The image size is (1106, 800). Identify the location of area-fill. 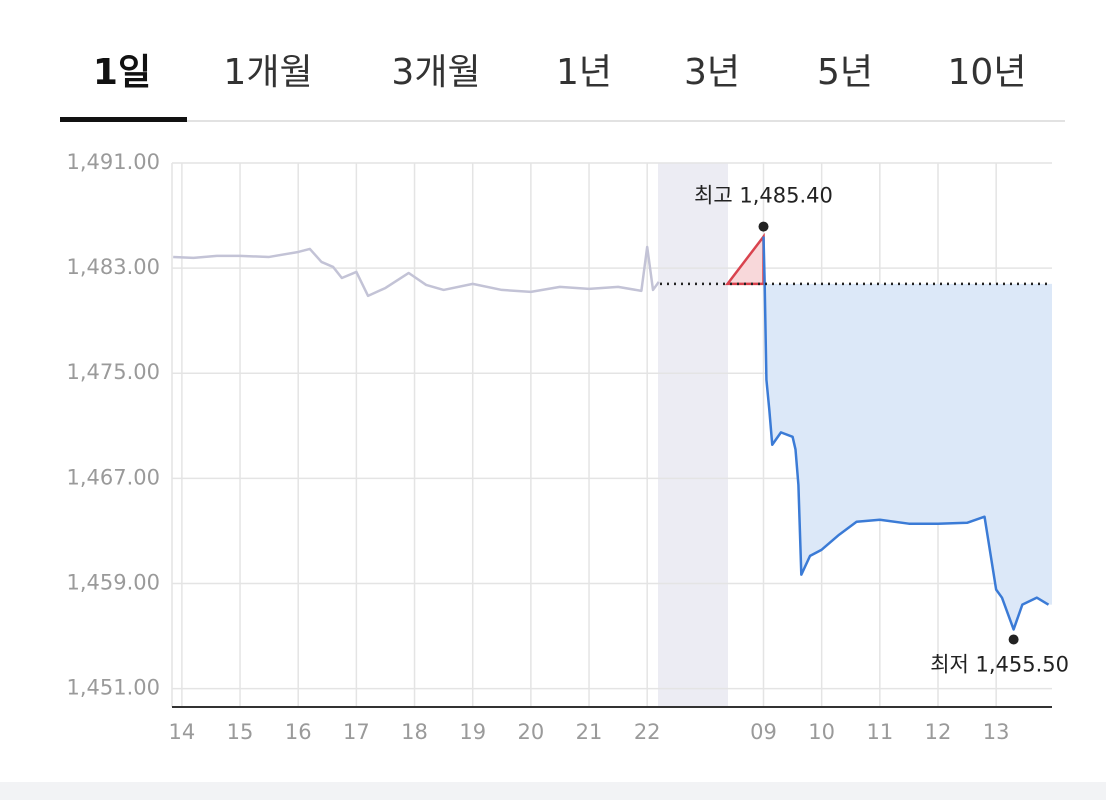
(907, 433).